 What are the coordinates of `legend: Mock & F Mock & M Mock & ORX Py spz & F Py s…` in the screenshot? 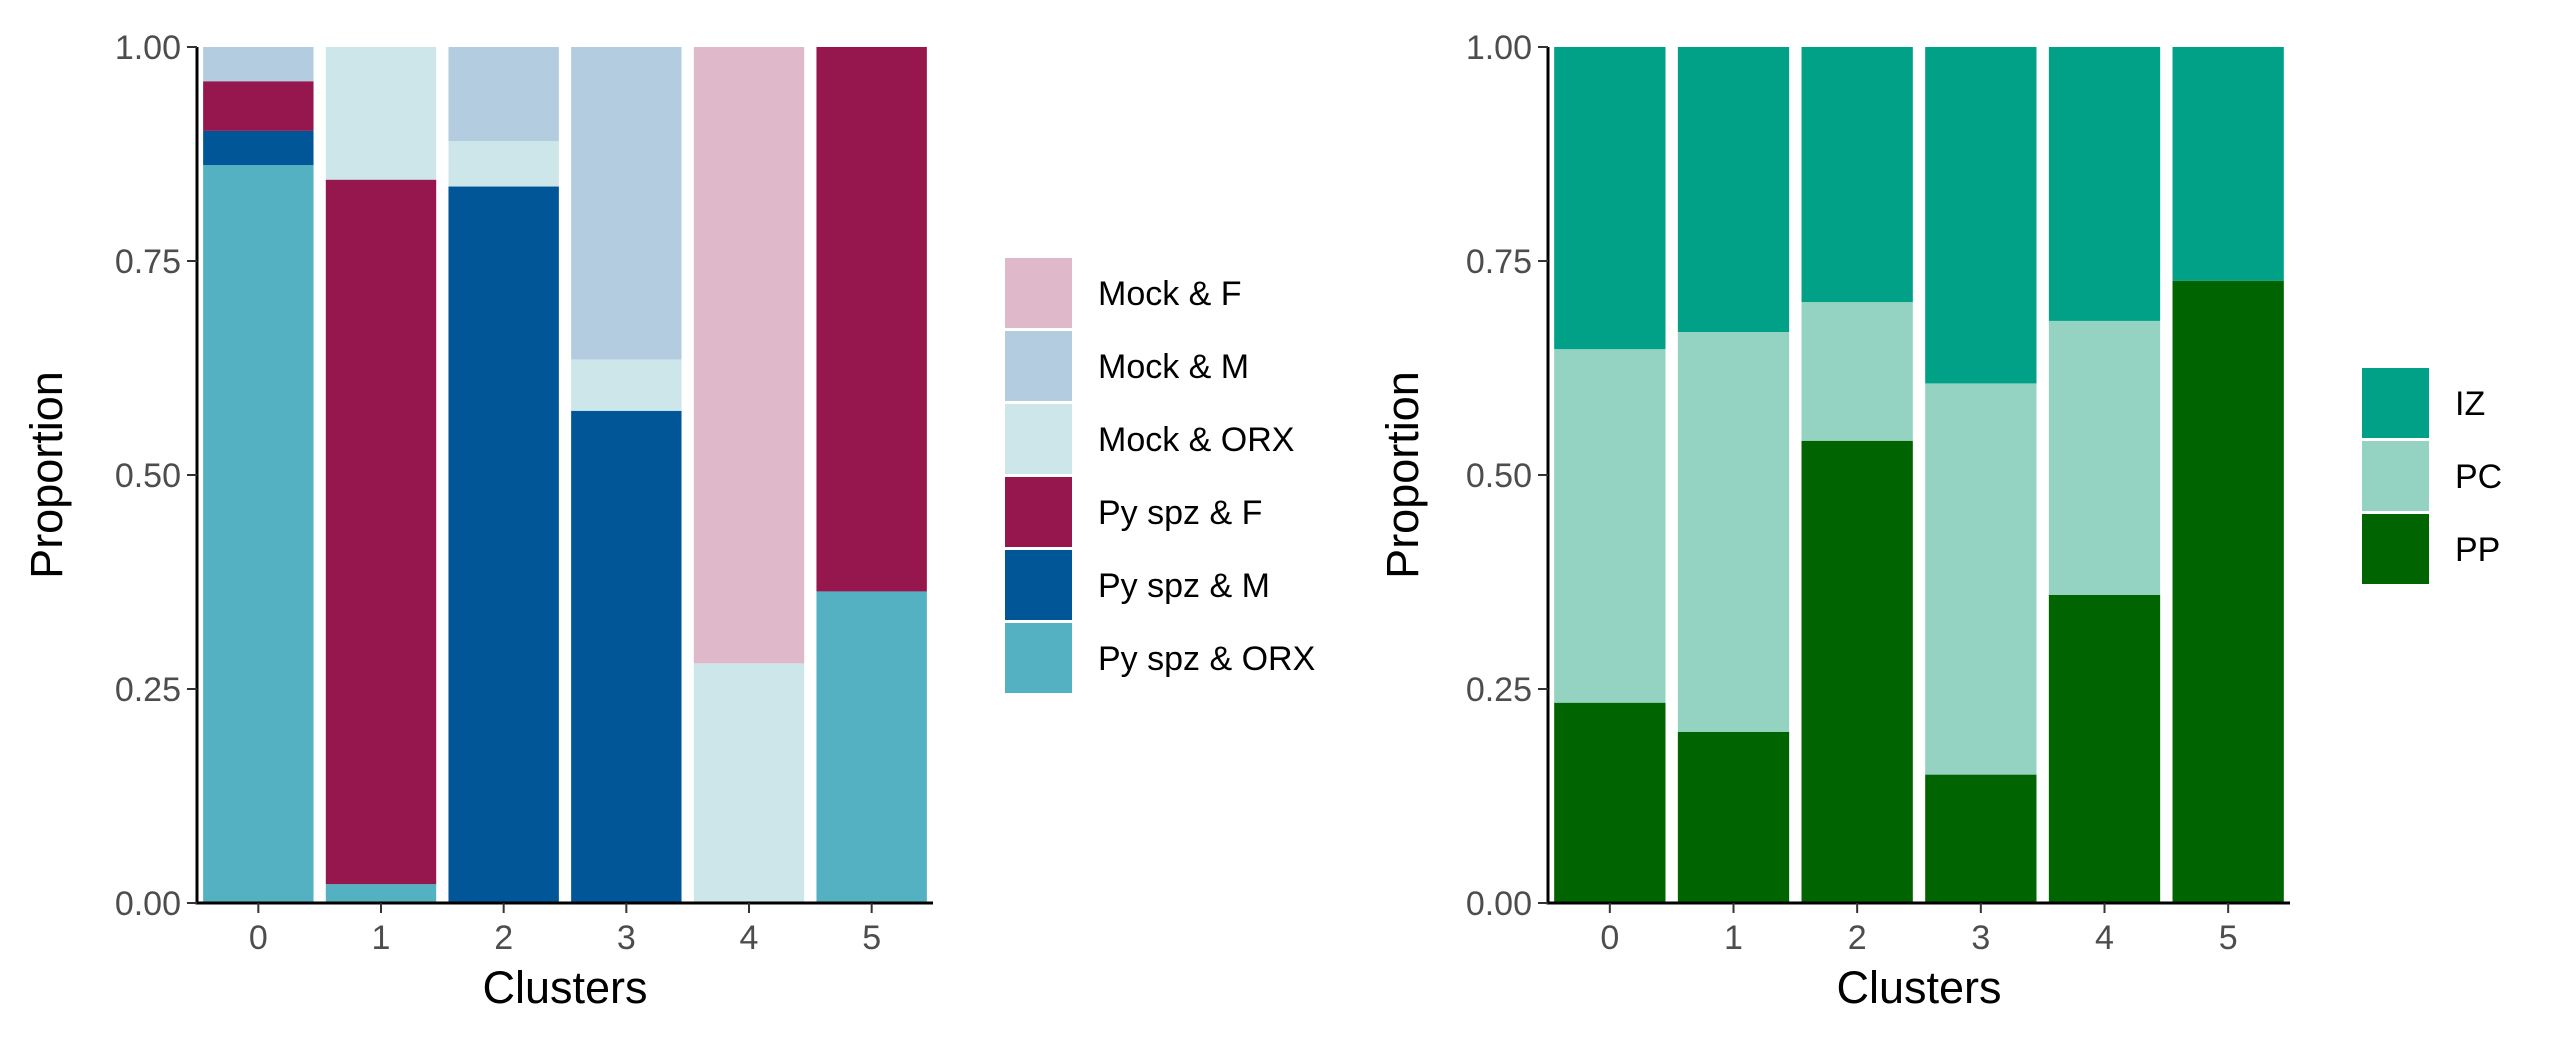 It's located at (1160, 475).